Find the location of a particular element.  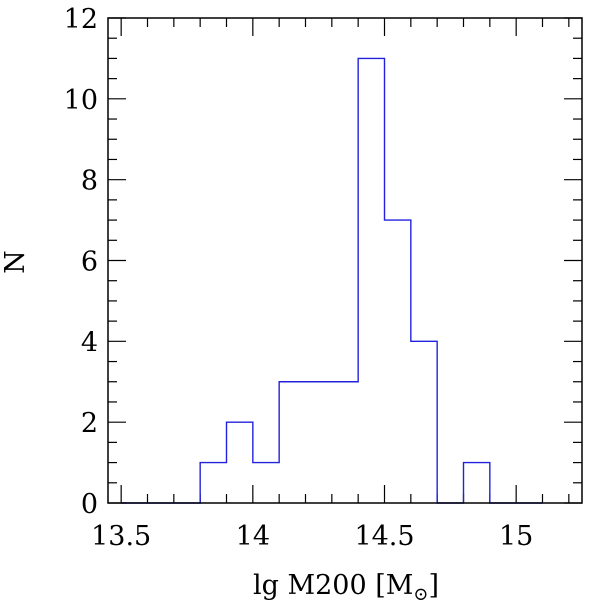

y-tick-label: 12 is located at coordinates (81, 19).